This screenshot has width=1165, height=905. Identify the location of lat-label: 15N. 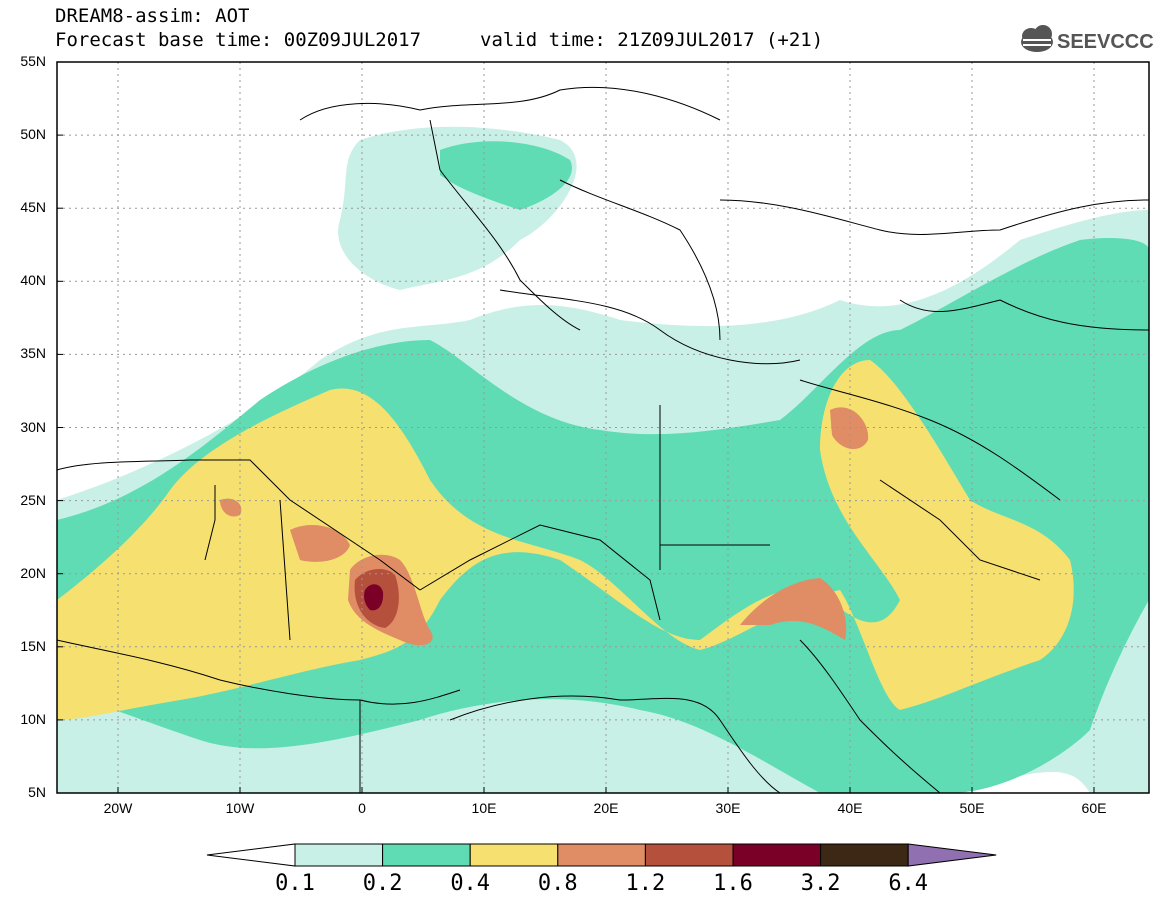
(33, 645).